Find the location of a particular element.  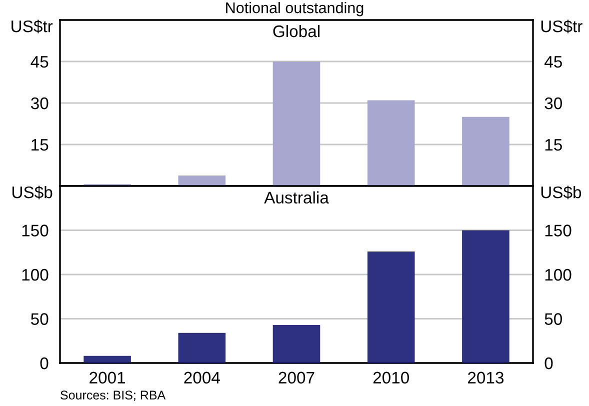

y2-tick-label: 15 is located at coordinates (553, 145).